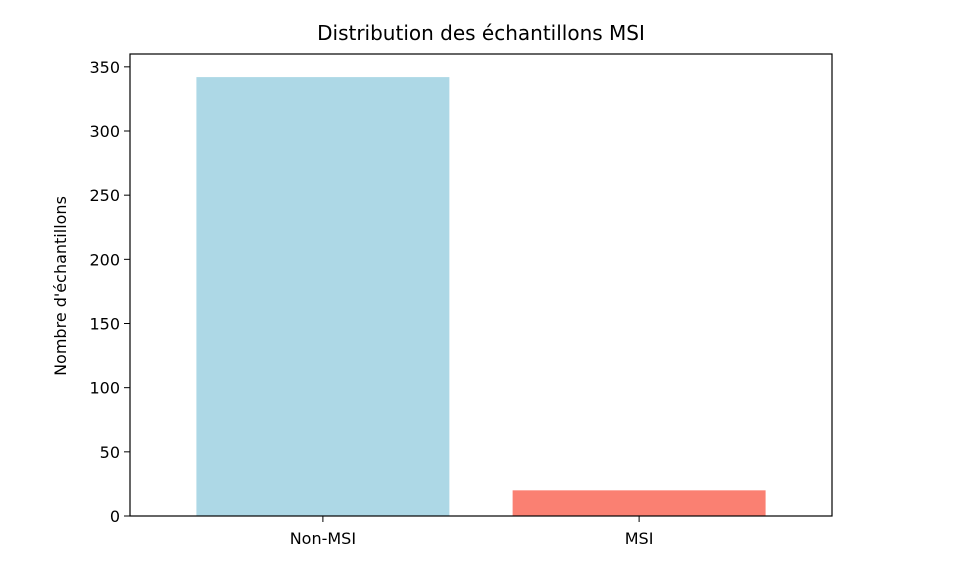 The height and width of the screenshot is (586, 972). Describe the element at coordinates (104, 131) in the screenshot. I see `y-tick-label: 300` at that location.